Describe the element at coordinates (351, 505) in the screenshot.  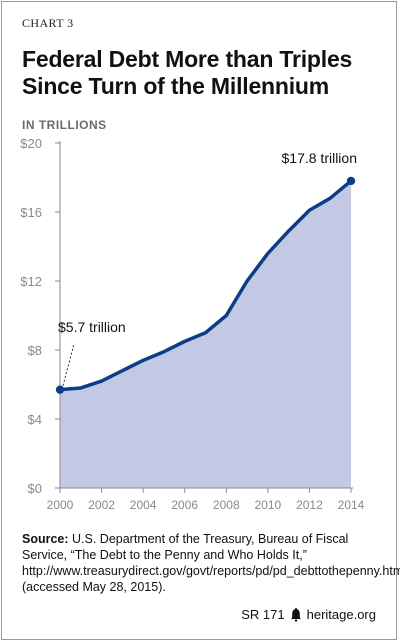
I see `x-tick-label: 2014` at that location.